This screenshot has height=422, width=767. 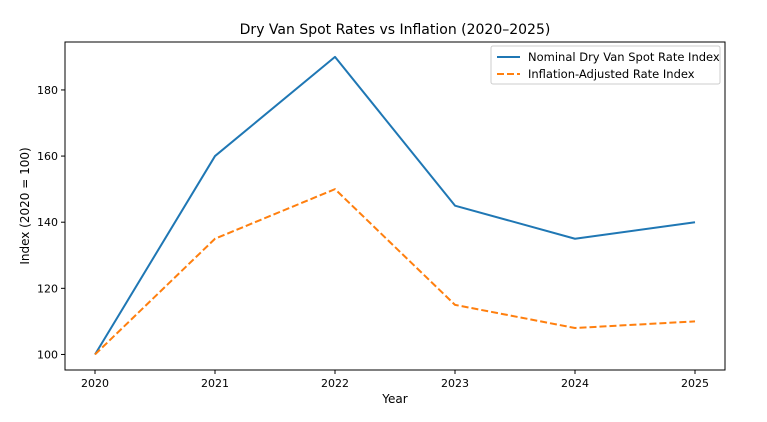 I want to click on legend-label-adjusted: Inflation-Adjusted Rate Index, so click(x=611, y=74).